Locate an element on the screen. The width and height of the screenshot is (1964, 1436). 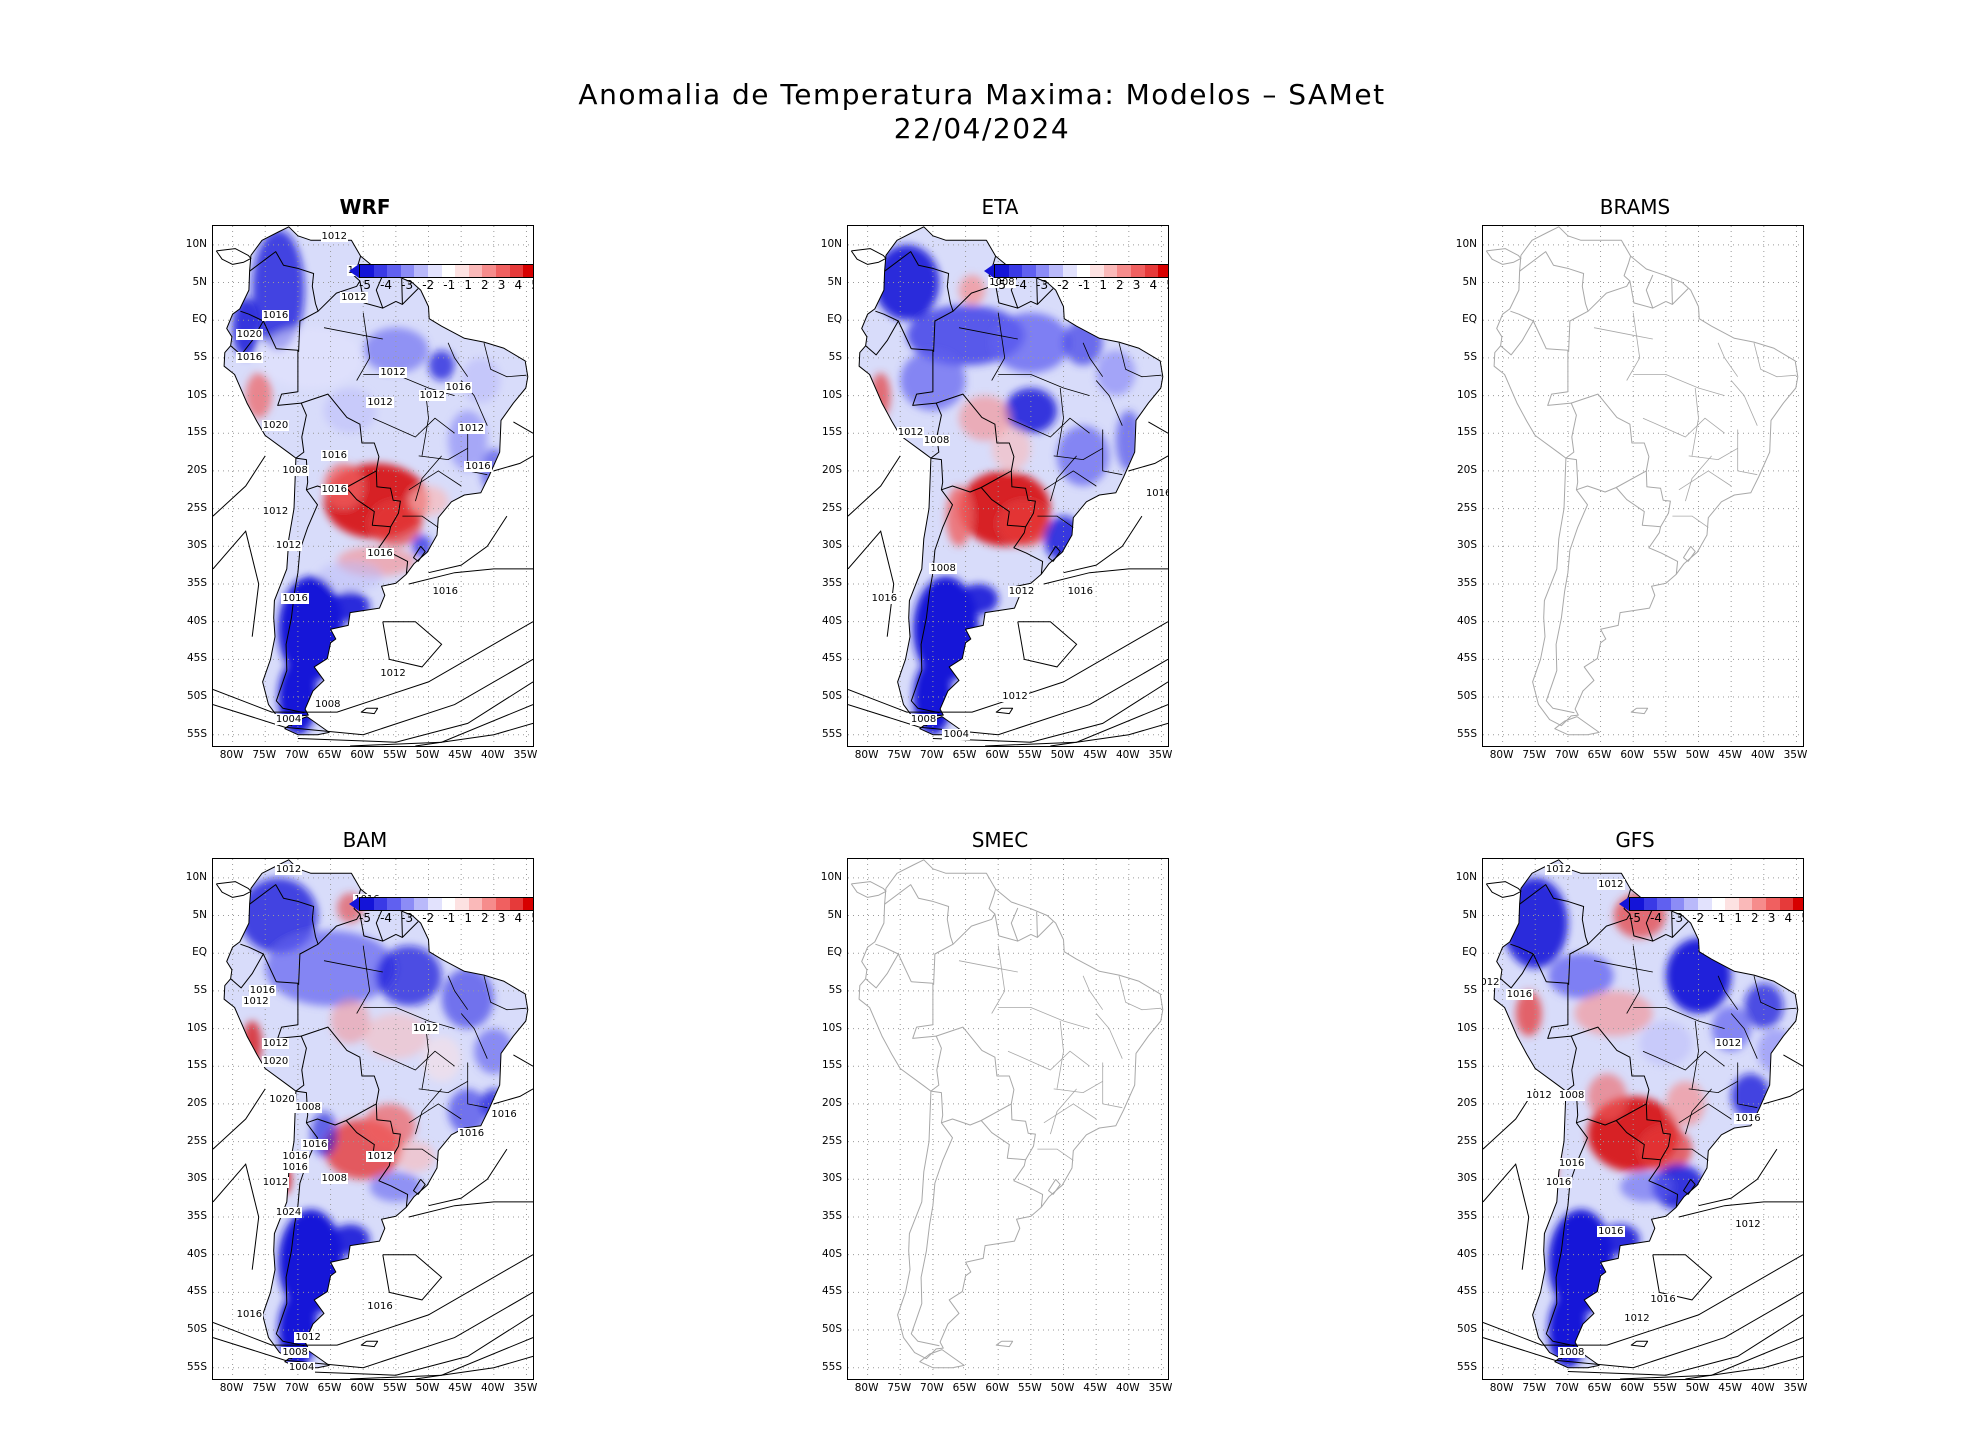
lat-tick-label: 45S is located at coordinates (1466, 658).